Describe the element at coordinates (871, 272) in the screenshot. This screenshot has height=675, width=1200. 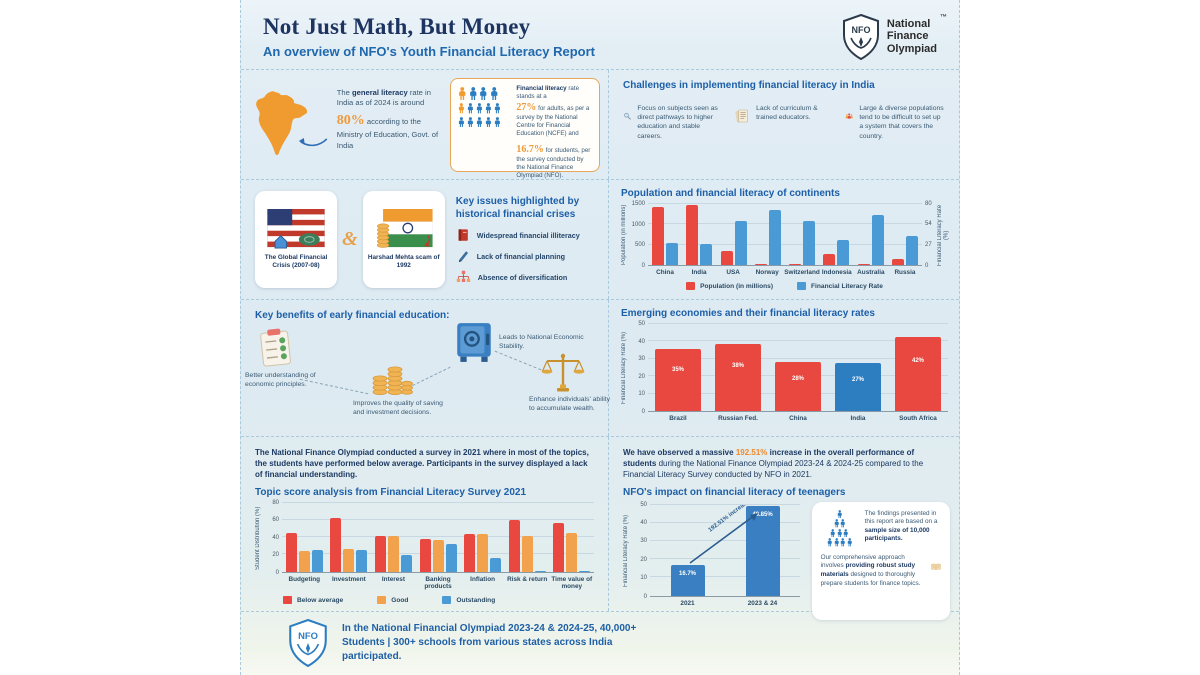
I see `x-tick: Australia` at that location.